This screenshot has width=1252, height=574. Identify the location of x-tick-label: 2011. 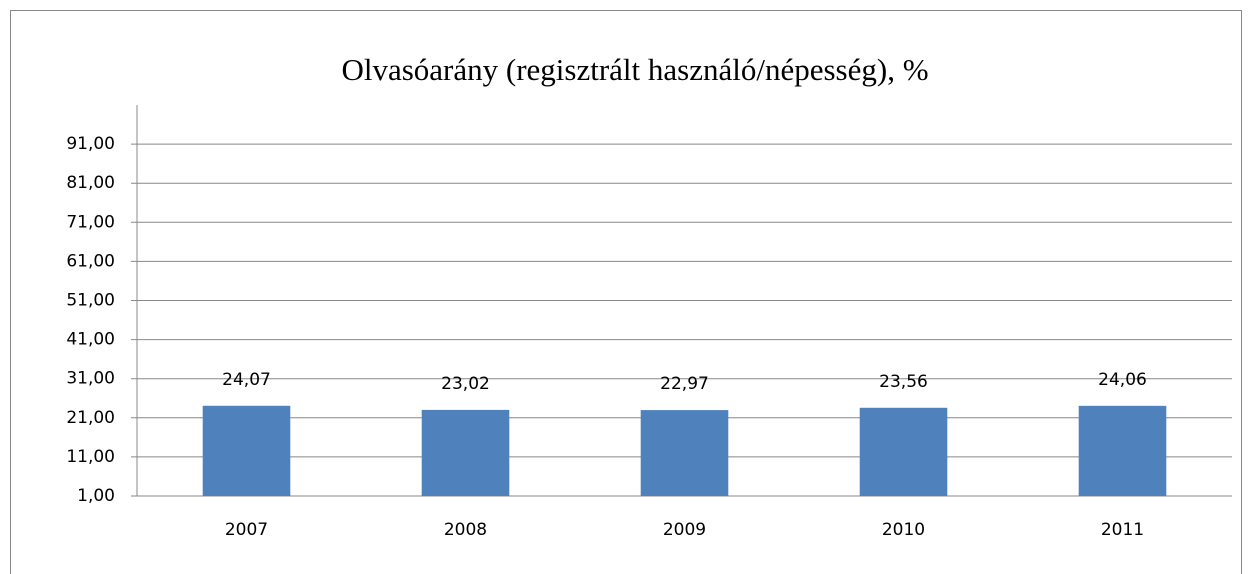
(1122, 530).